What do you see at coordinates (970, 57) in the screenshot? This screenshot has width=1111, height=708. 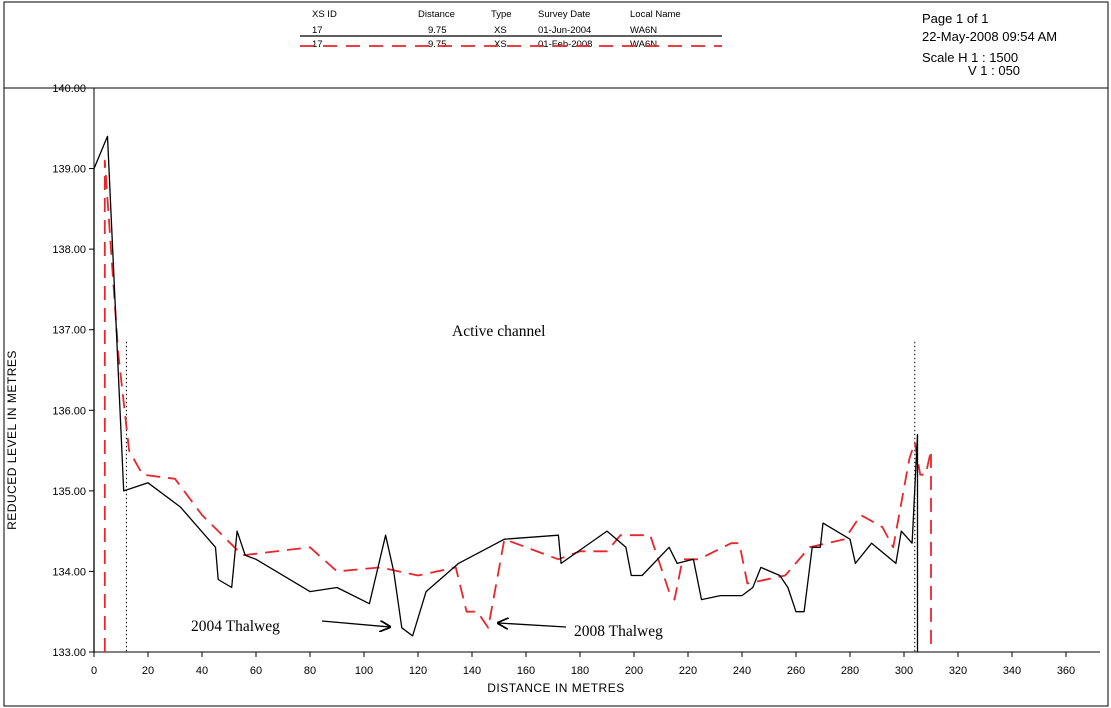 I see `scale-horizontal: Scale H 1 : 1500` at bounding box center [970, 57].